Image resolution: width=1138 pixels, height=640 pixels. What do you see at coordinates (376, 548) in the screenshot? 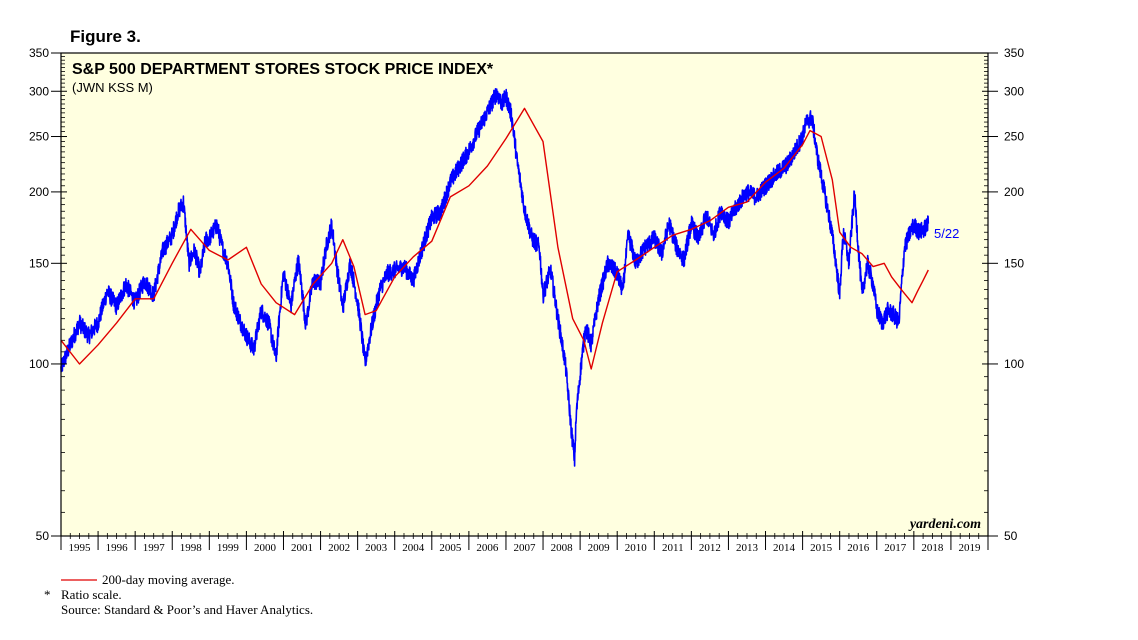
I see `x-tick-label: 2003` at bounding box center [376, 548].